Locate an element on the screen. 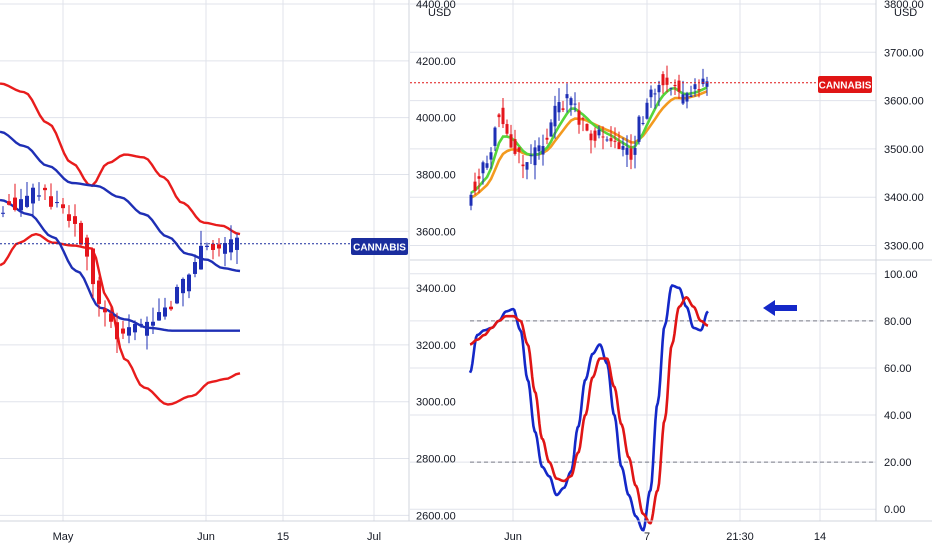 The image size is (932, 550). stoch-line-d is located at coordinates (589, 410).